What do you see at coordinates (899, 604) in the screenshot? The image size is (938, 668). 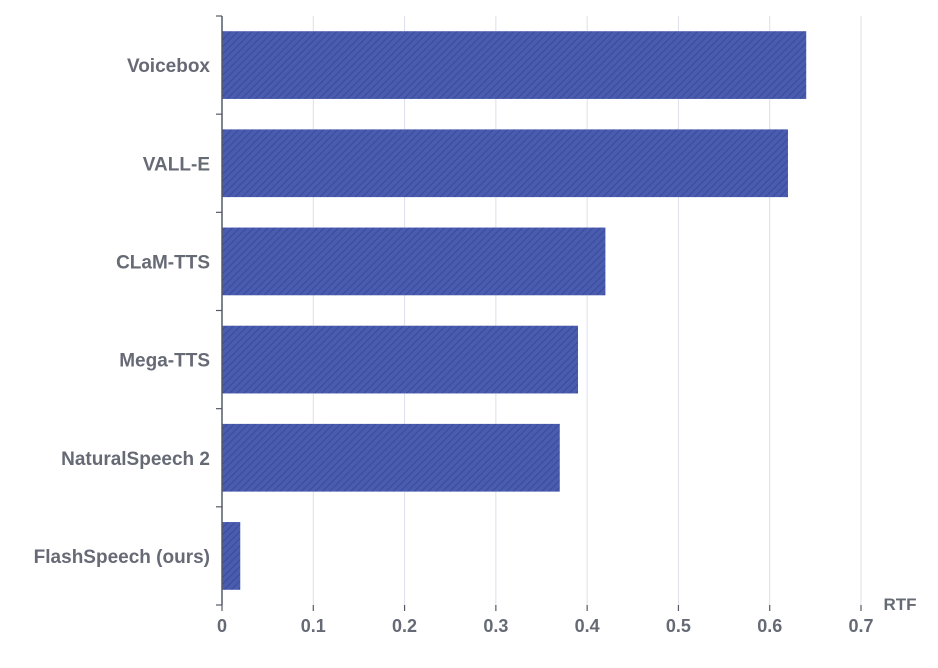 I see `x-axis-title: RTF` at bounding box center [899, 604].